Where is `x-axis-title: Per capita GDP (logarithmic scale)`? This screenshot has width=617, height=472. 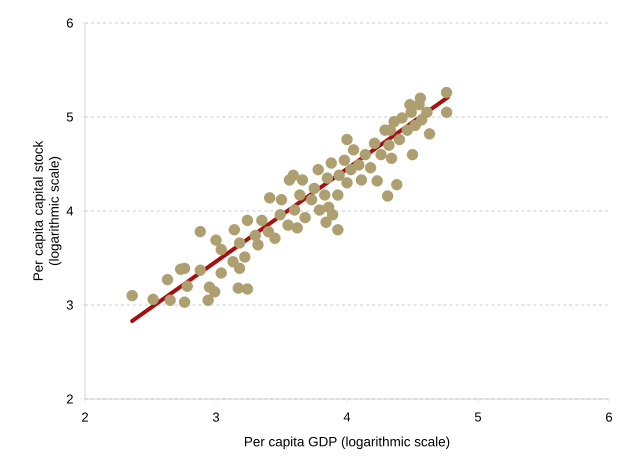
x-axis-title: Per capita GDP (logarithmic scale) is located at coordinates (347, 443).